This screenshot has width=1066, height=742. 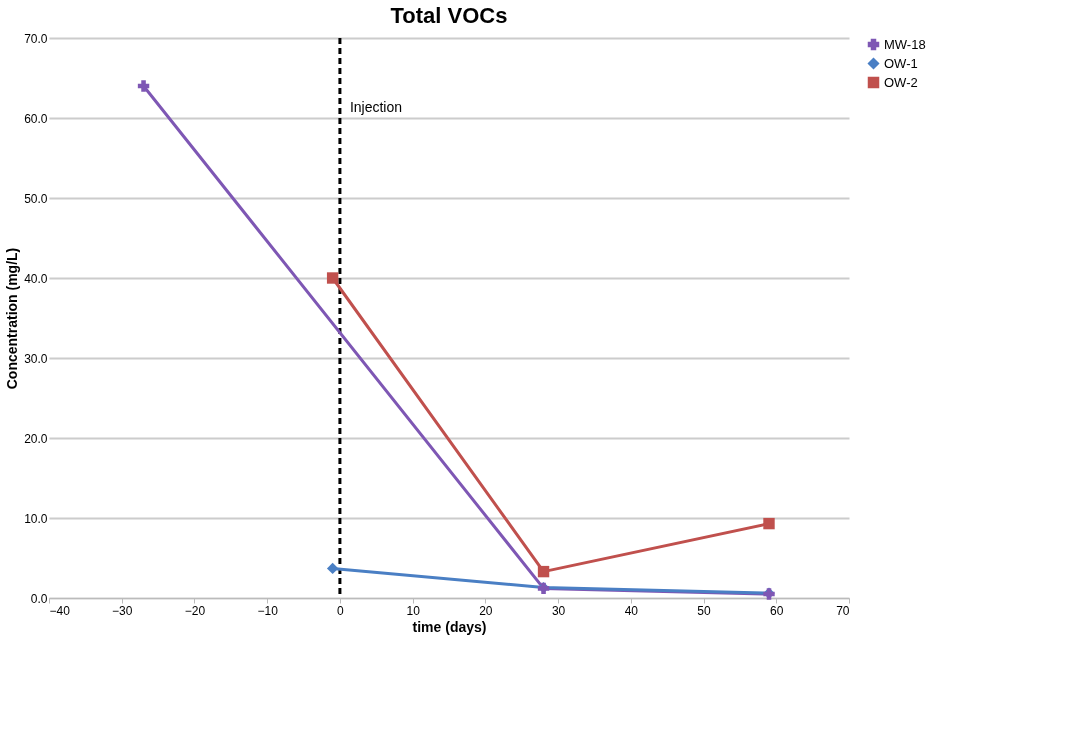 I want to click on y-tick-label: 60.0, so click(x=36, y=118).